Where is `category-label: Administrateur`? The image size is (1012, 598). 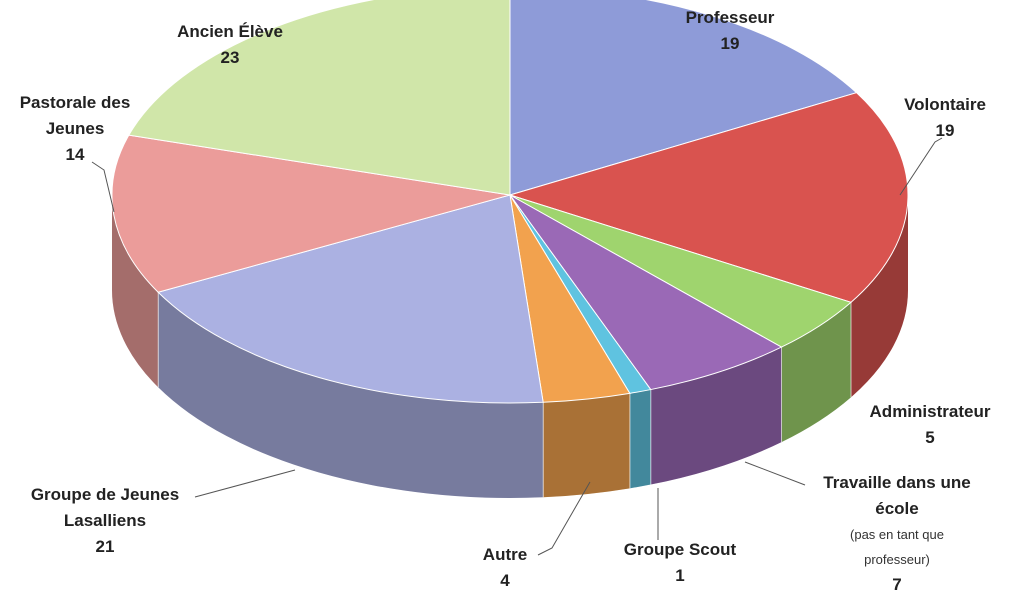 category-label: Administrateur is located at coordinates (930, 411).